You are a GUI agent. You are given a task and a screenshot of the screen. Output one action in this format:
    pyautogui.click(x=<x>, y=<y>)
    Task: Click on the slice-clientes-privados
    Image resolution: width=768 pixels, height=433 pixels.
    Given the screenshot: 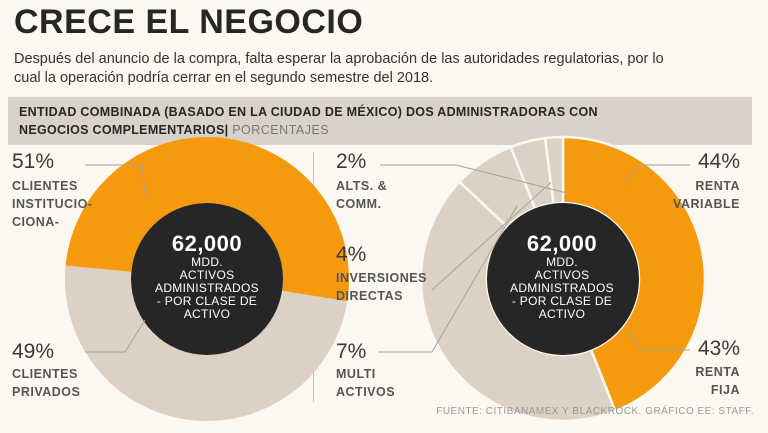 What is the action you would take?
    pyautogui.click(x=206, y=343)
    